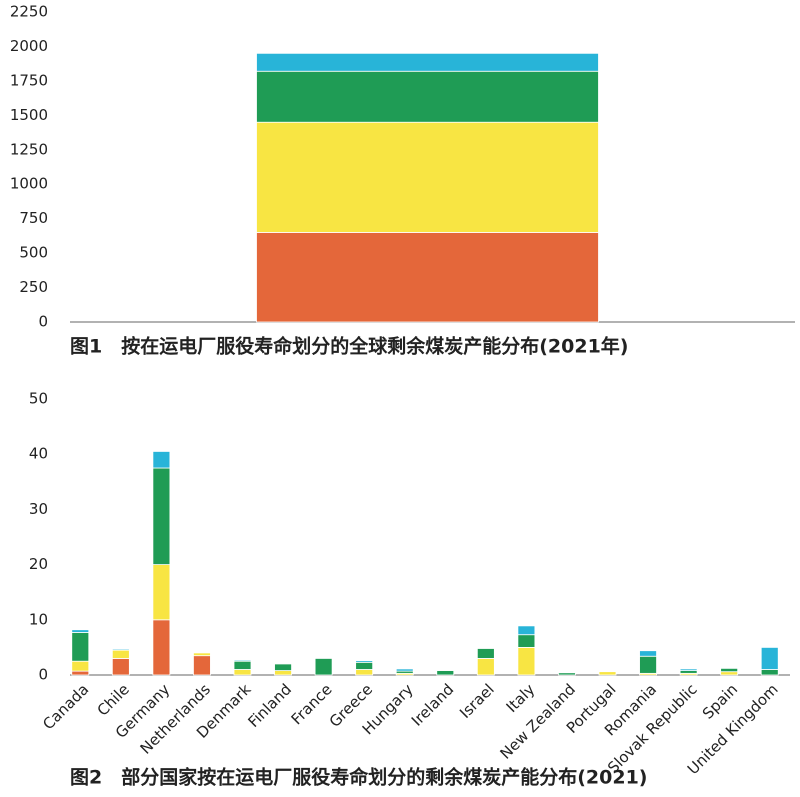  Describe the element at coordinates (29, 184) in the screenshot. I see `y-tick-label: 1000` at that location.